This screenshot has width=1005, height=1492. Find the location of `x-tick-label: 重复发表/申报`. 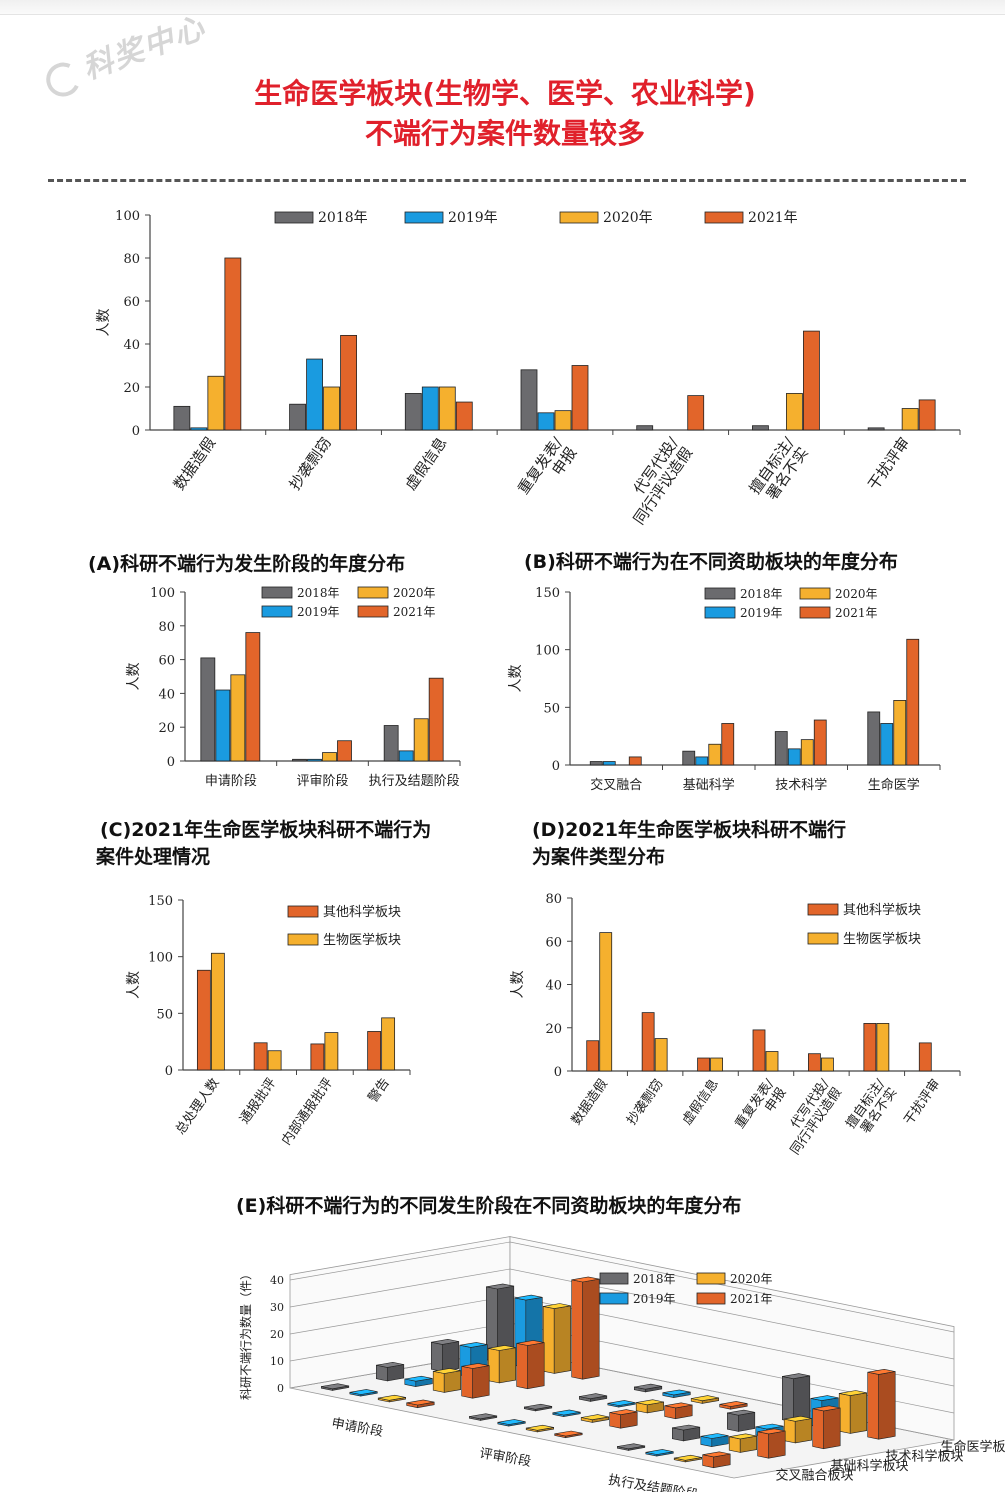

x-tick-label: 重复发表/申报 is located at coordinates (547, 470).